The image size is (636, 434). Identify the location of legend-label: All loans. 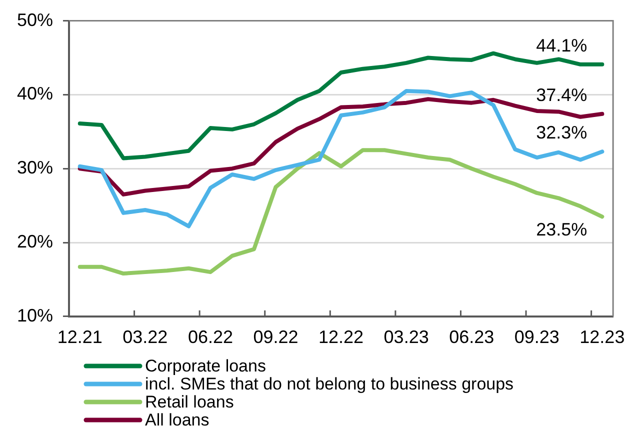
(177, 420).